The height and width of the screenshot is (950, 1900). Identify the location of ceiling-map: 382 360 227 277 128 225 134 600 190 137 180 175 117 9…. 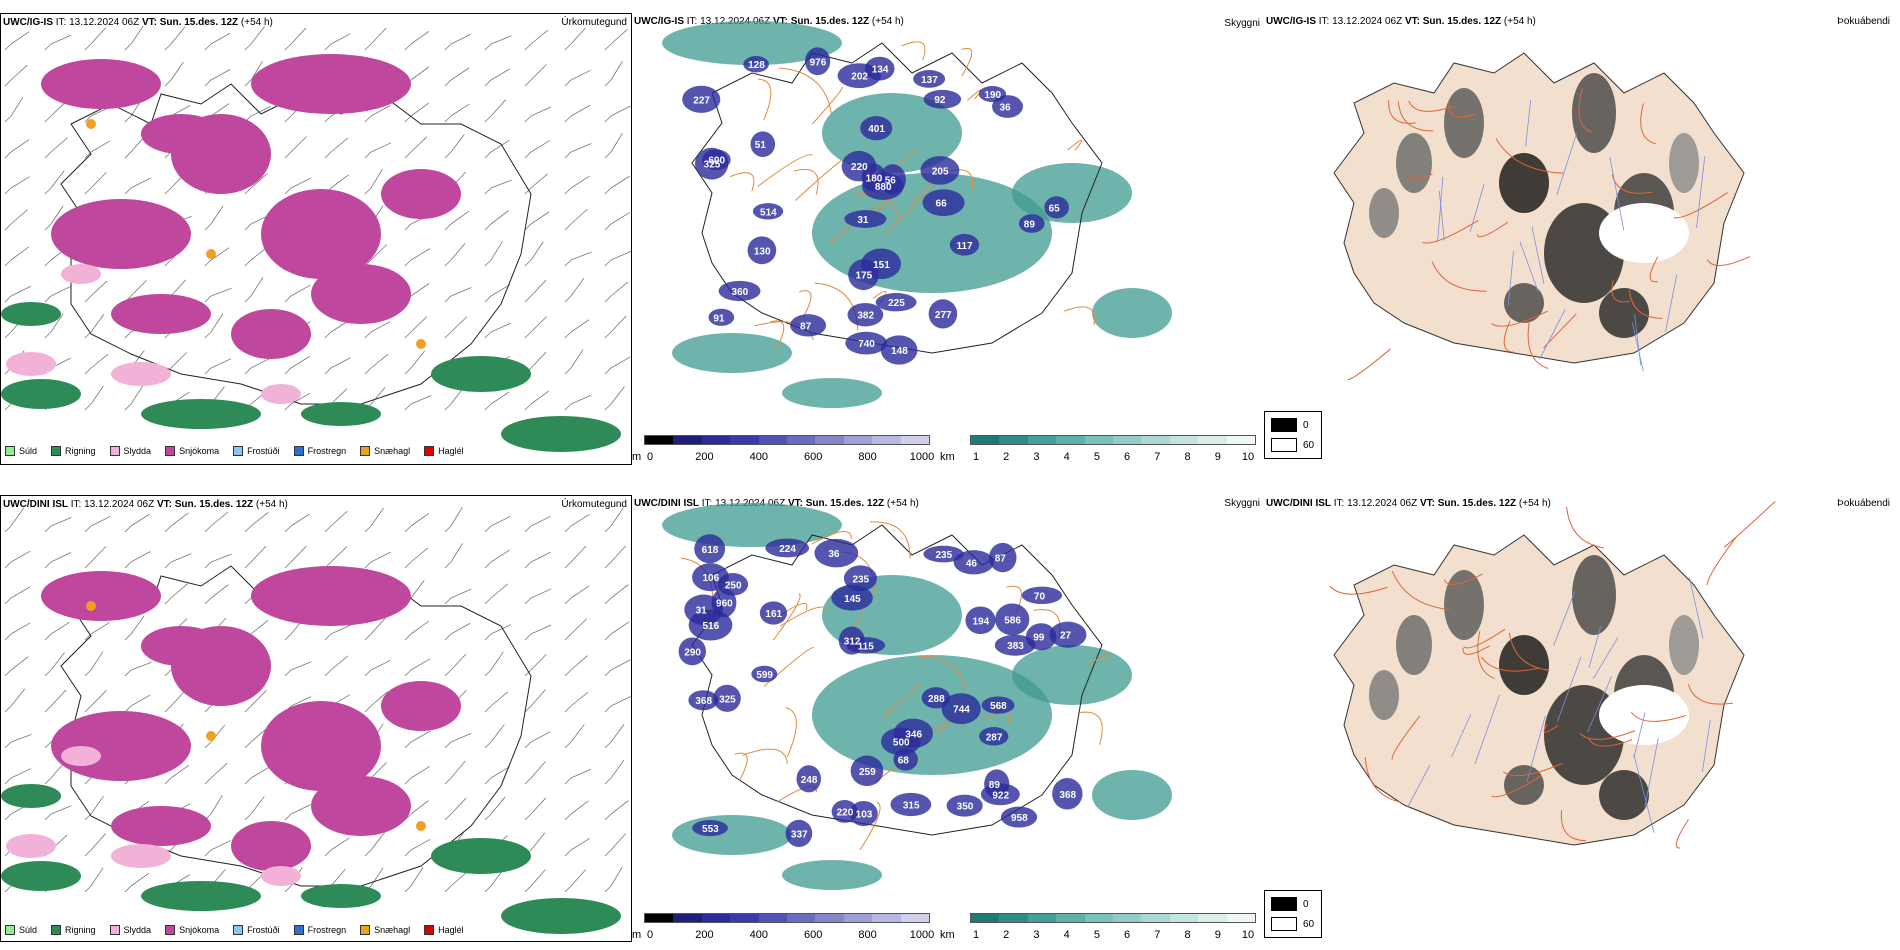
(917, 214).